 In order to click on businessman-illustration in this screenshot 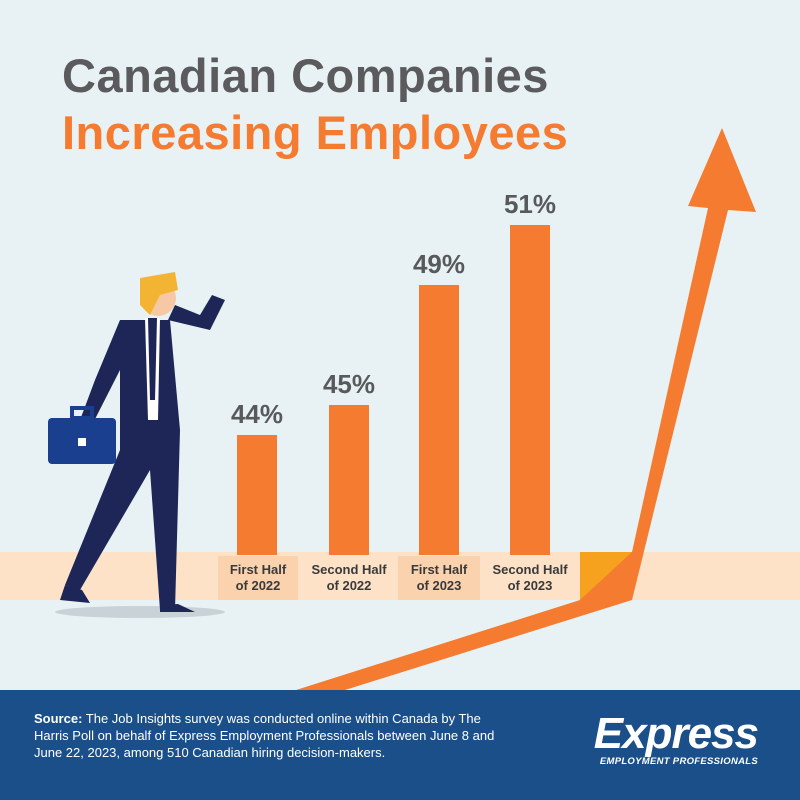, I will do `click(136, 445)`.